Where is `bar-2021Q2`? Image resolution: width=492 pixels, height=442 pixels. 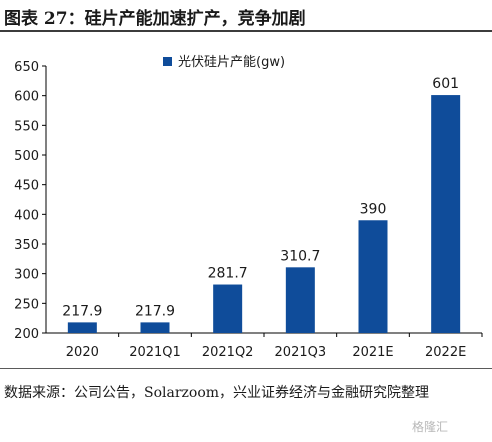
bar-2021Q2 is located at coordinates (228, 308).